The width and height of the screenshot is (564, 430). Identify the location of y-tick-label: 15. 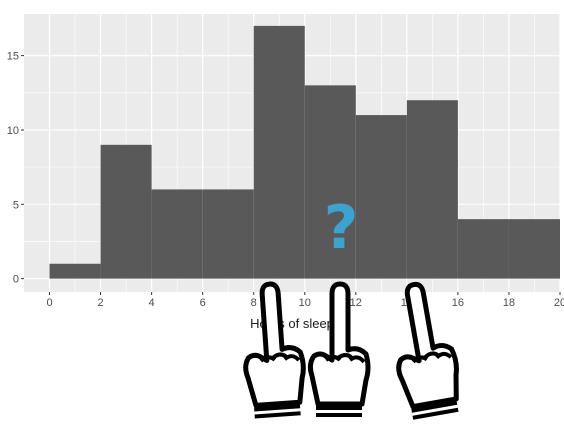
(13, 57).